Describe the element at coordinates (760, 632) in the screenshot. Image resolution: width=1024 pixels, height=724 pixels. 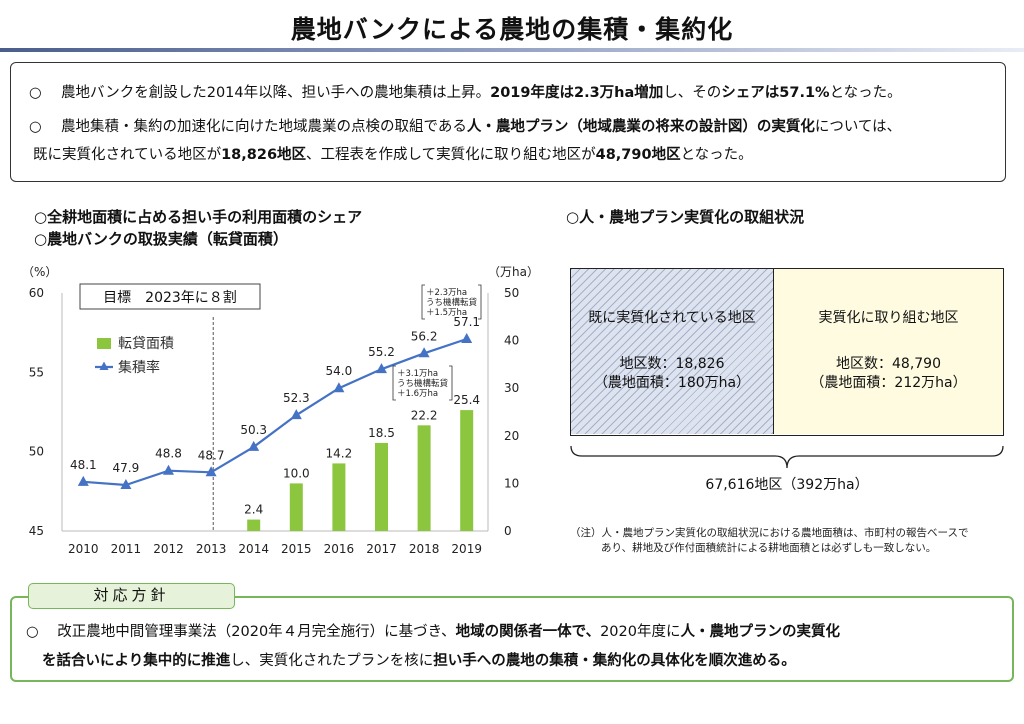
I see `policy-emphasis: 人・農地プランの実質化` at that location.